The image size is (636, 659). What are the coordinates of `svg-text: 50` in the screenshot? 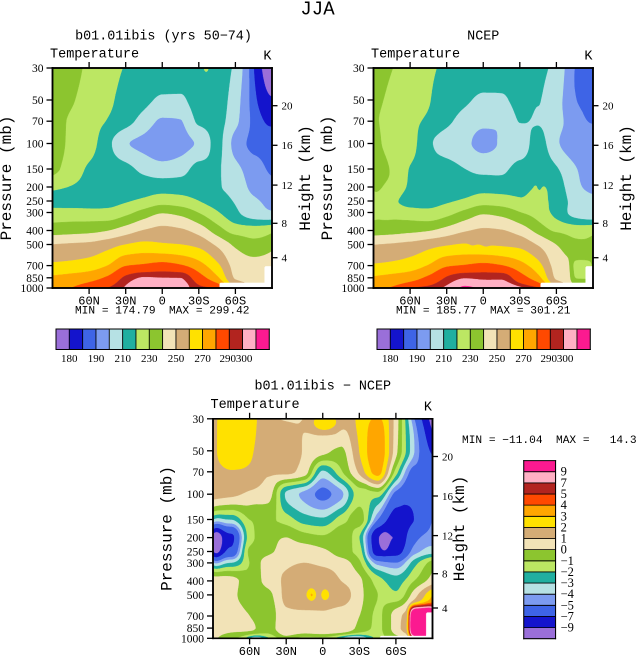 It's located at (38, 101).